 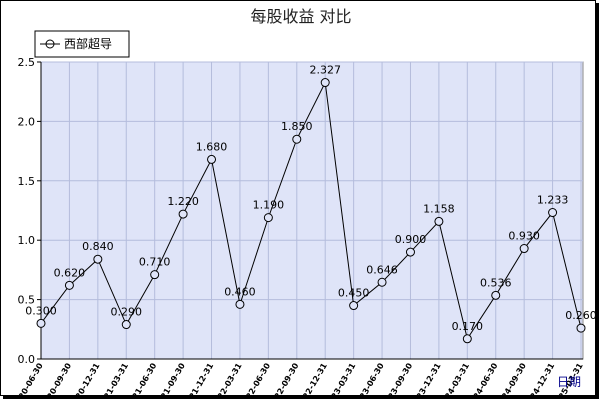 I want to click on y-tick-label: 2.0, so click(x=27, y=121).